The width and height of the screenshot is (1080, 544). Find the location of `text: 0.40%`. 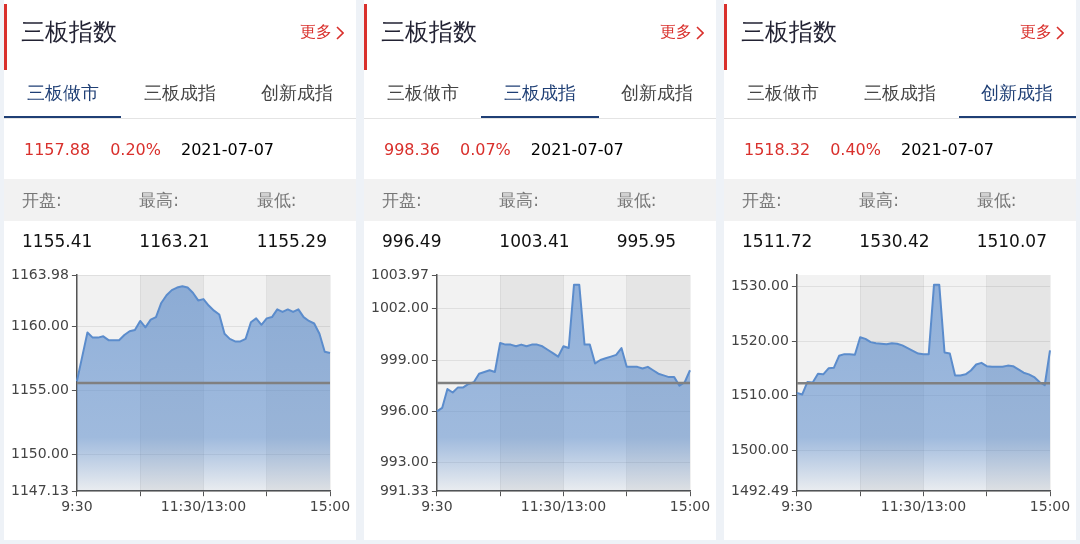

text: 0.40% is located at coordinates (855, 149).